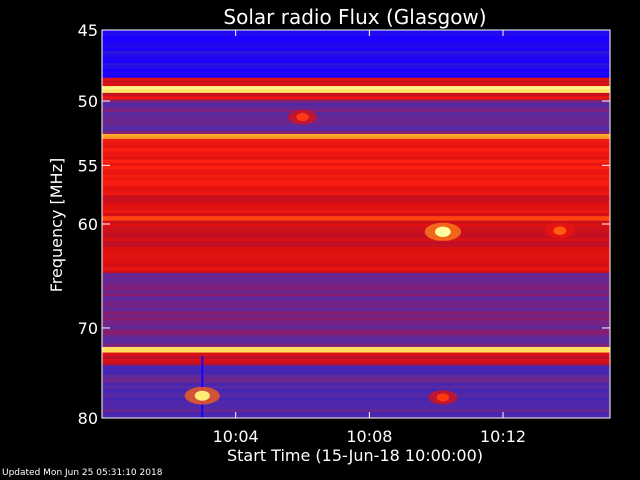  I want to click on x-axis-label: Start Time (15-Jun-18 10:00:00), so click(355, 455).